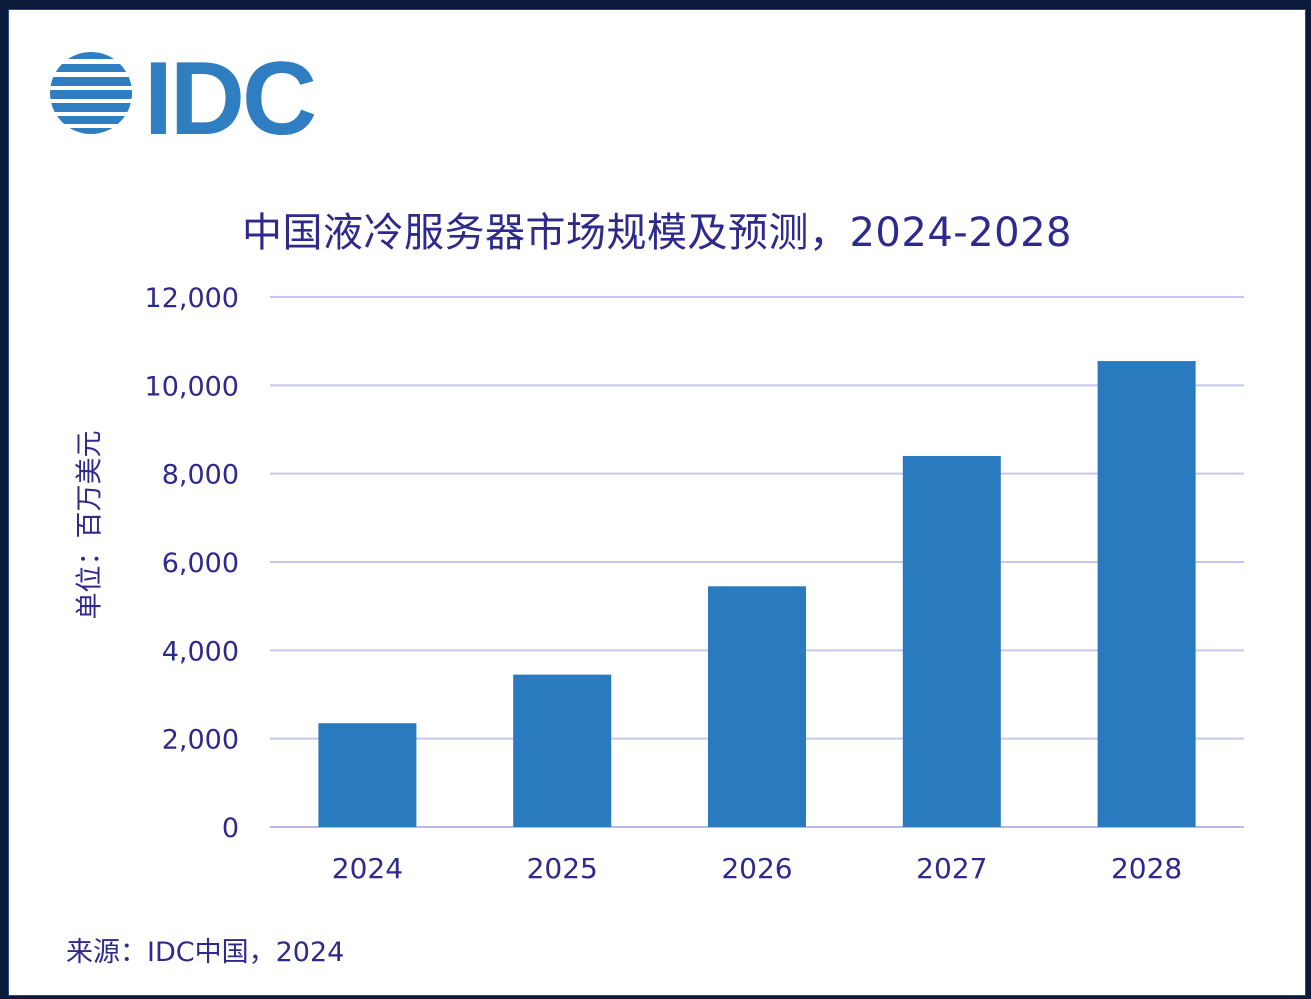 The image size is (1311, 999). What do you see at coordinates (192, 386) in the screenshot?
I see `y-tick-label: 10,000` at bounding box center [192, 386].